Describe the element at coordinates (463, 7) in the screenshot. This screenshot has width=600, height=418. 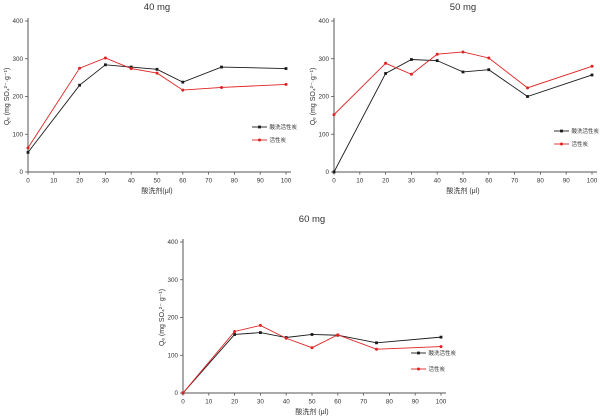
I see `chart-title: 50 mg` at that location.